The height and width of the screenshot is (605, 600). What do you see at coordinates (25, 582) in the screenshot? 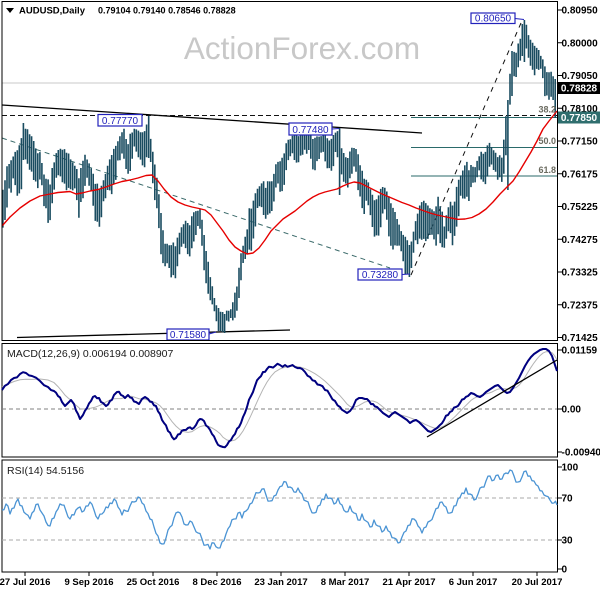
I see `svg-text: 27 Jul 2016` at bounding box center [25, 582].